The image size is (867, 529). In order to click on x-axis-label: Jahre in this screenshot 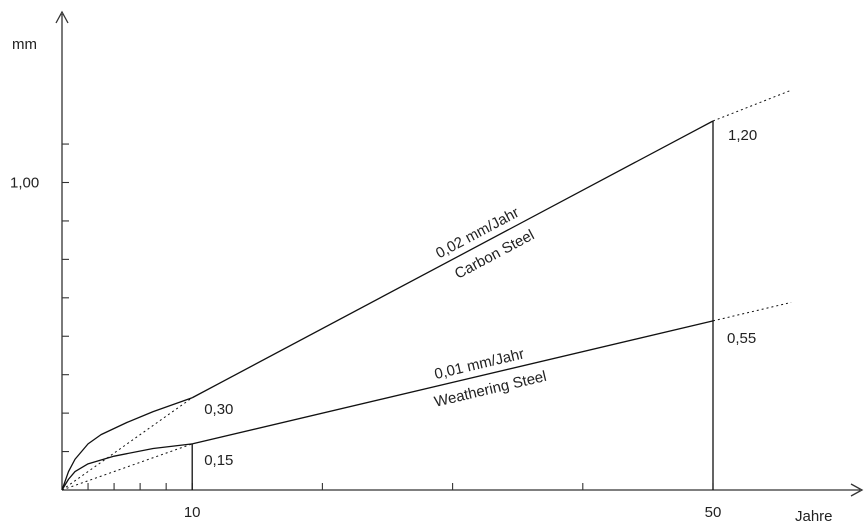, I will do `click(814, 516)`.